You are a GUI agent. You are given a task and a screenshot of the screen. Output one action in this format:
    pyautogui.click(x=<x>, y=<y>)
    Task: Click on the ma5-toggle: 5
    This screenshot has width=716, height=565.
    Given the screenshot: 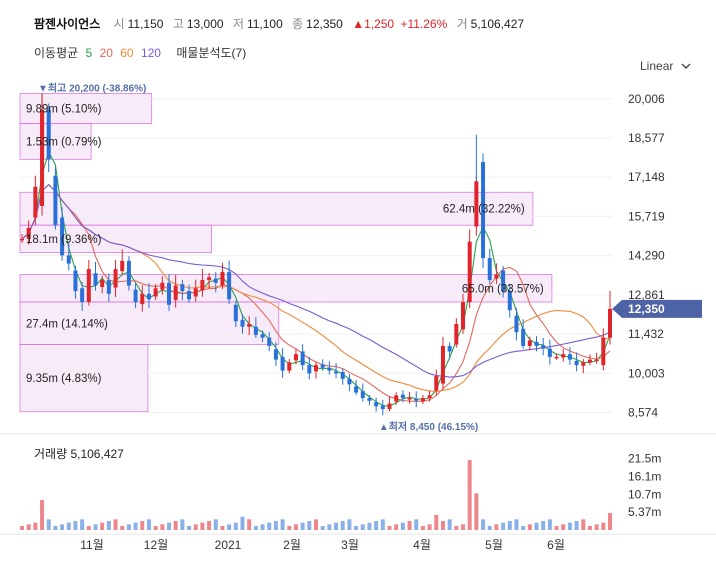 What is the action you would take?
    pyautogui.click(x=89, y=53)
    